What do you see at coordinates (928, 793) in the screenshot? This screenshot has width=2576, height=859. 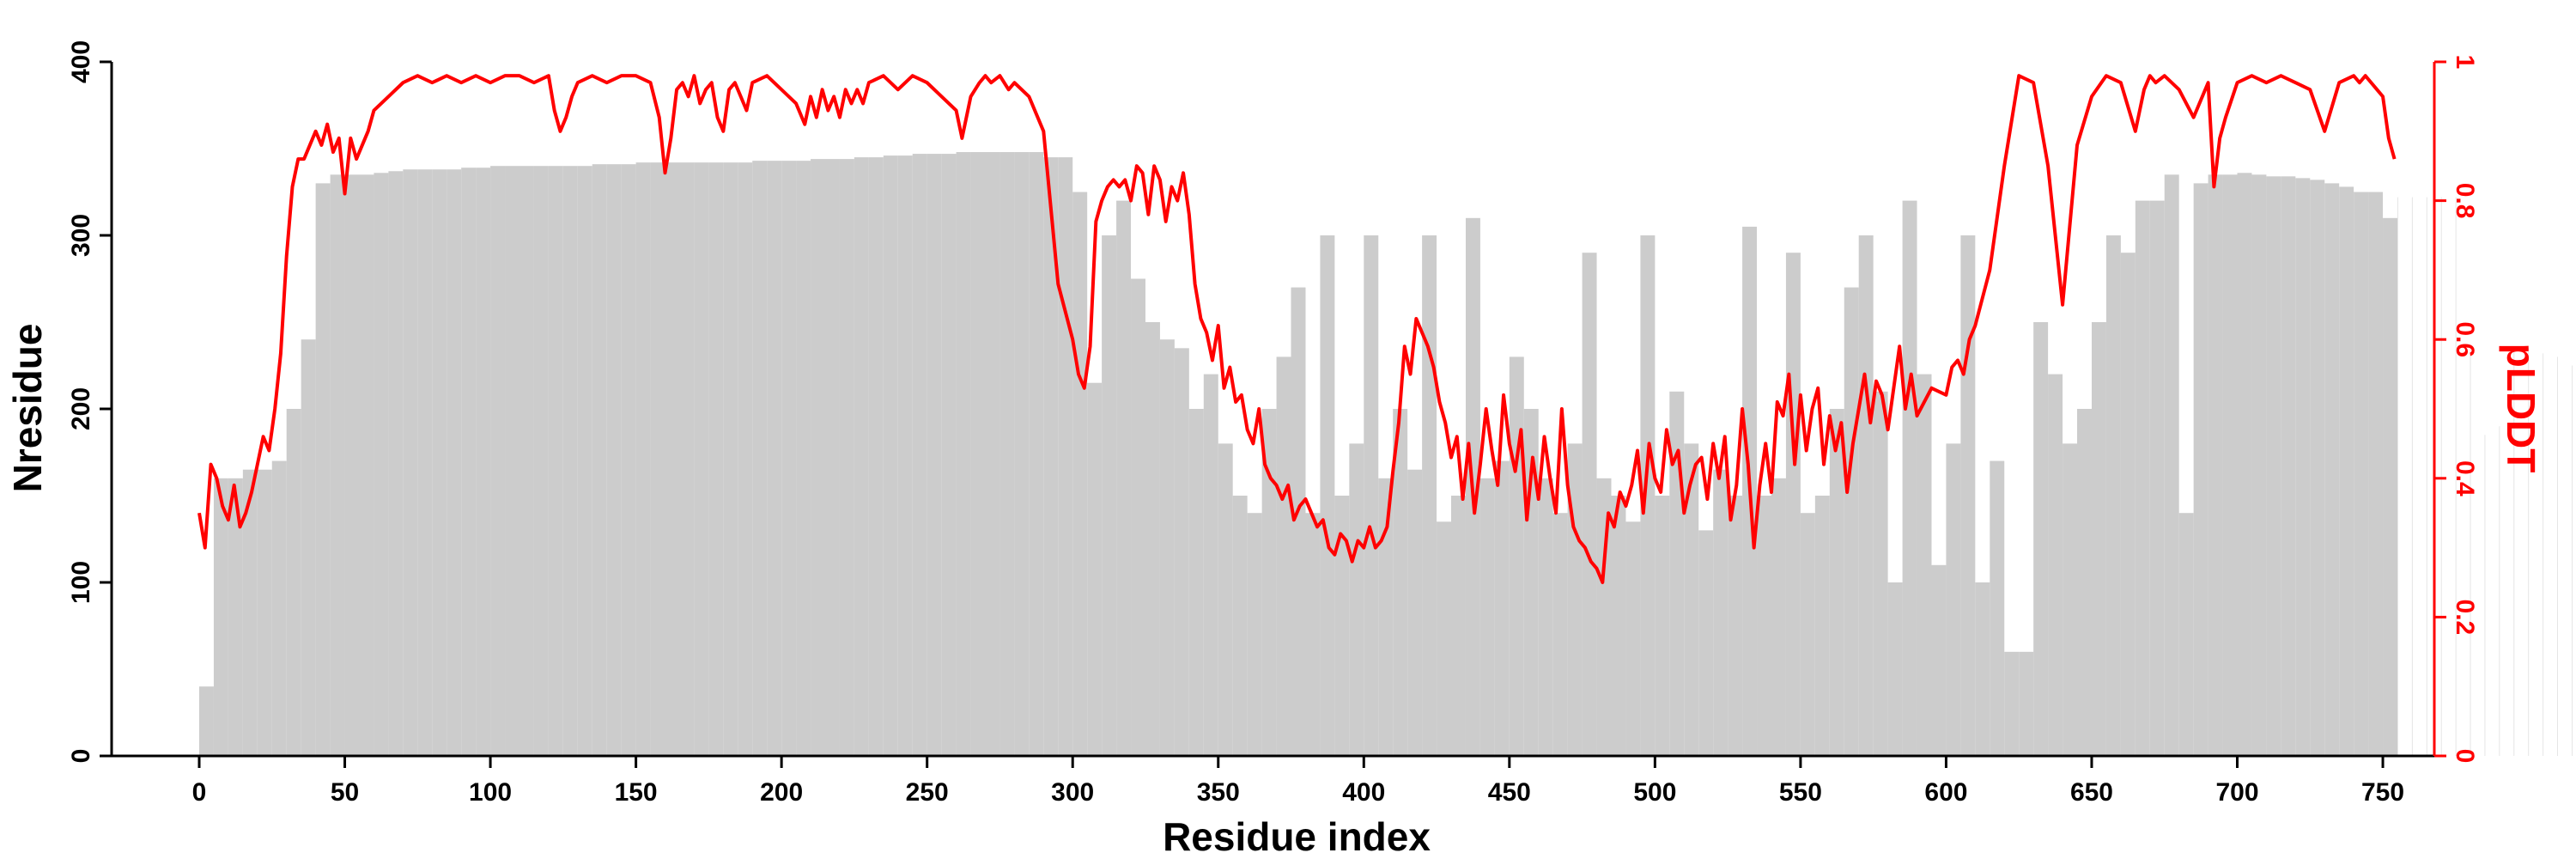 I see `x-tick-label: 250` at bounding box center [928, 793].